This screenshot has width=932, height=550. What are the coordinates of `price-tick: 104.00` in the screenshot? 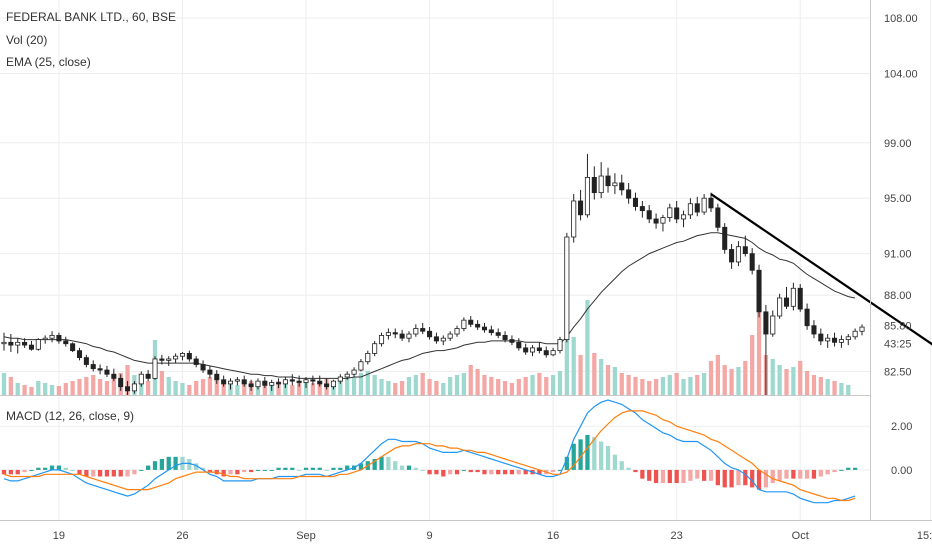 It's located at (901, 74).